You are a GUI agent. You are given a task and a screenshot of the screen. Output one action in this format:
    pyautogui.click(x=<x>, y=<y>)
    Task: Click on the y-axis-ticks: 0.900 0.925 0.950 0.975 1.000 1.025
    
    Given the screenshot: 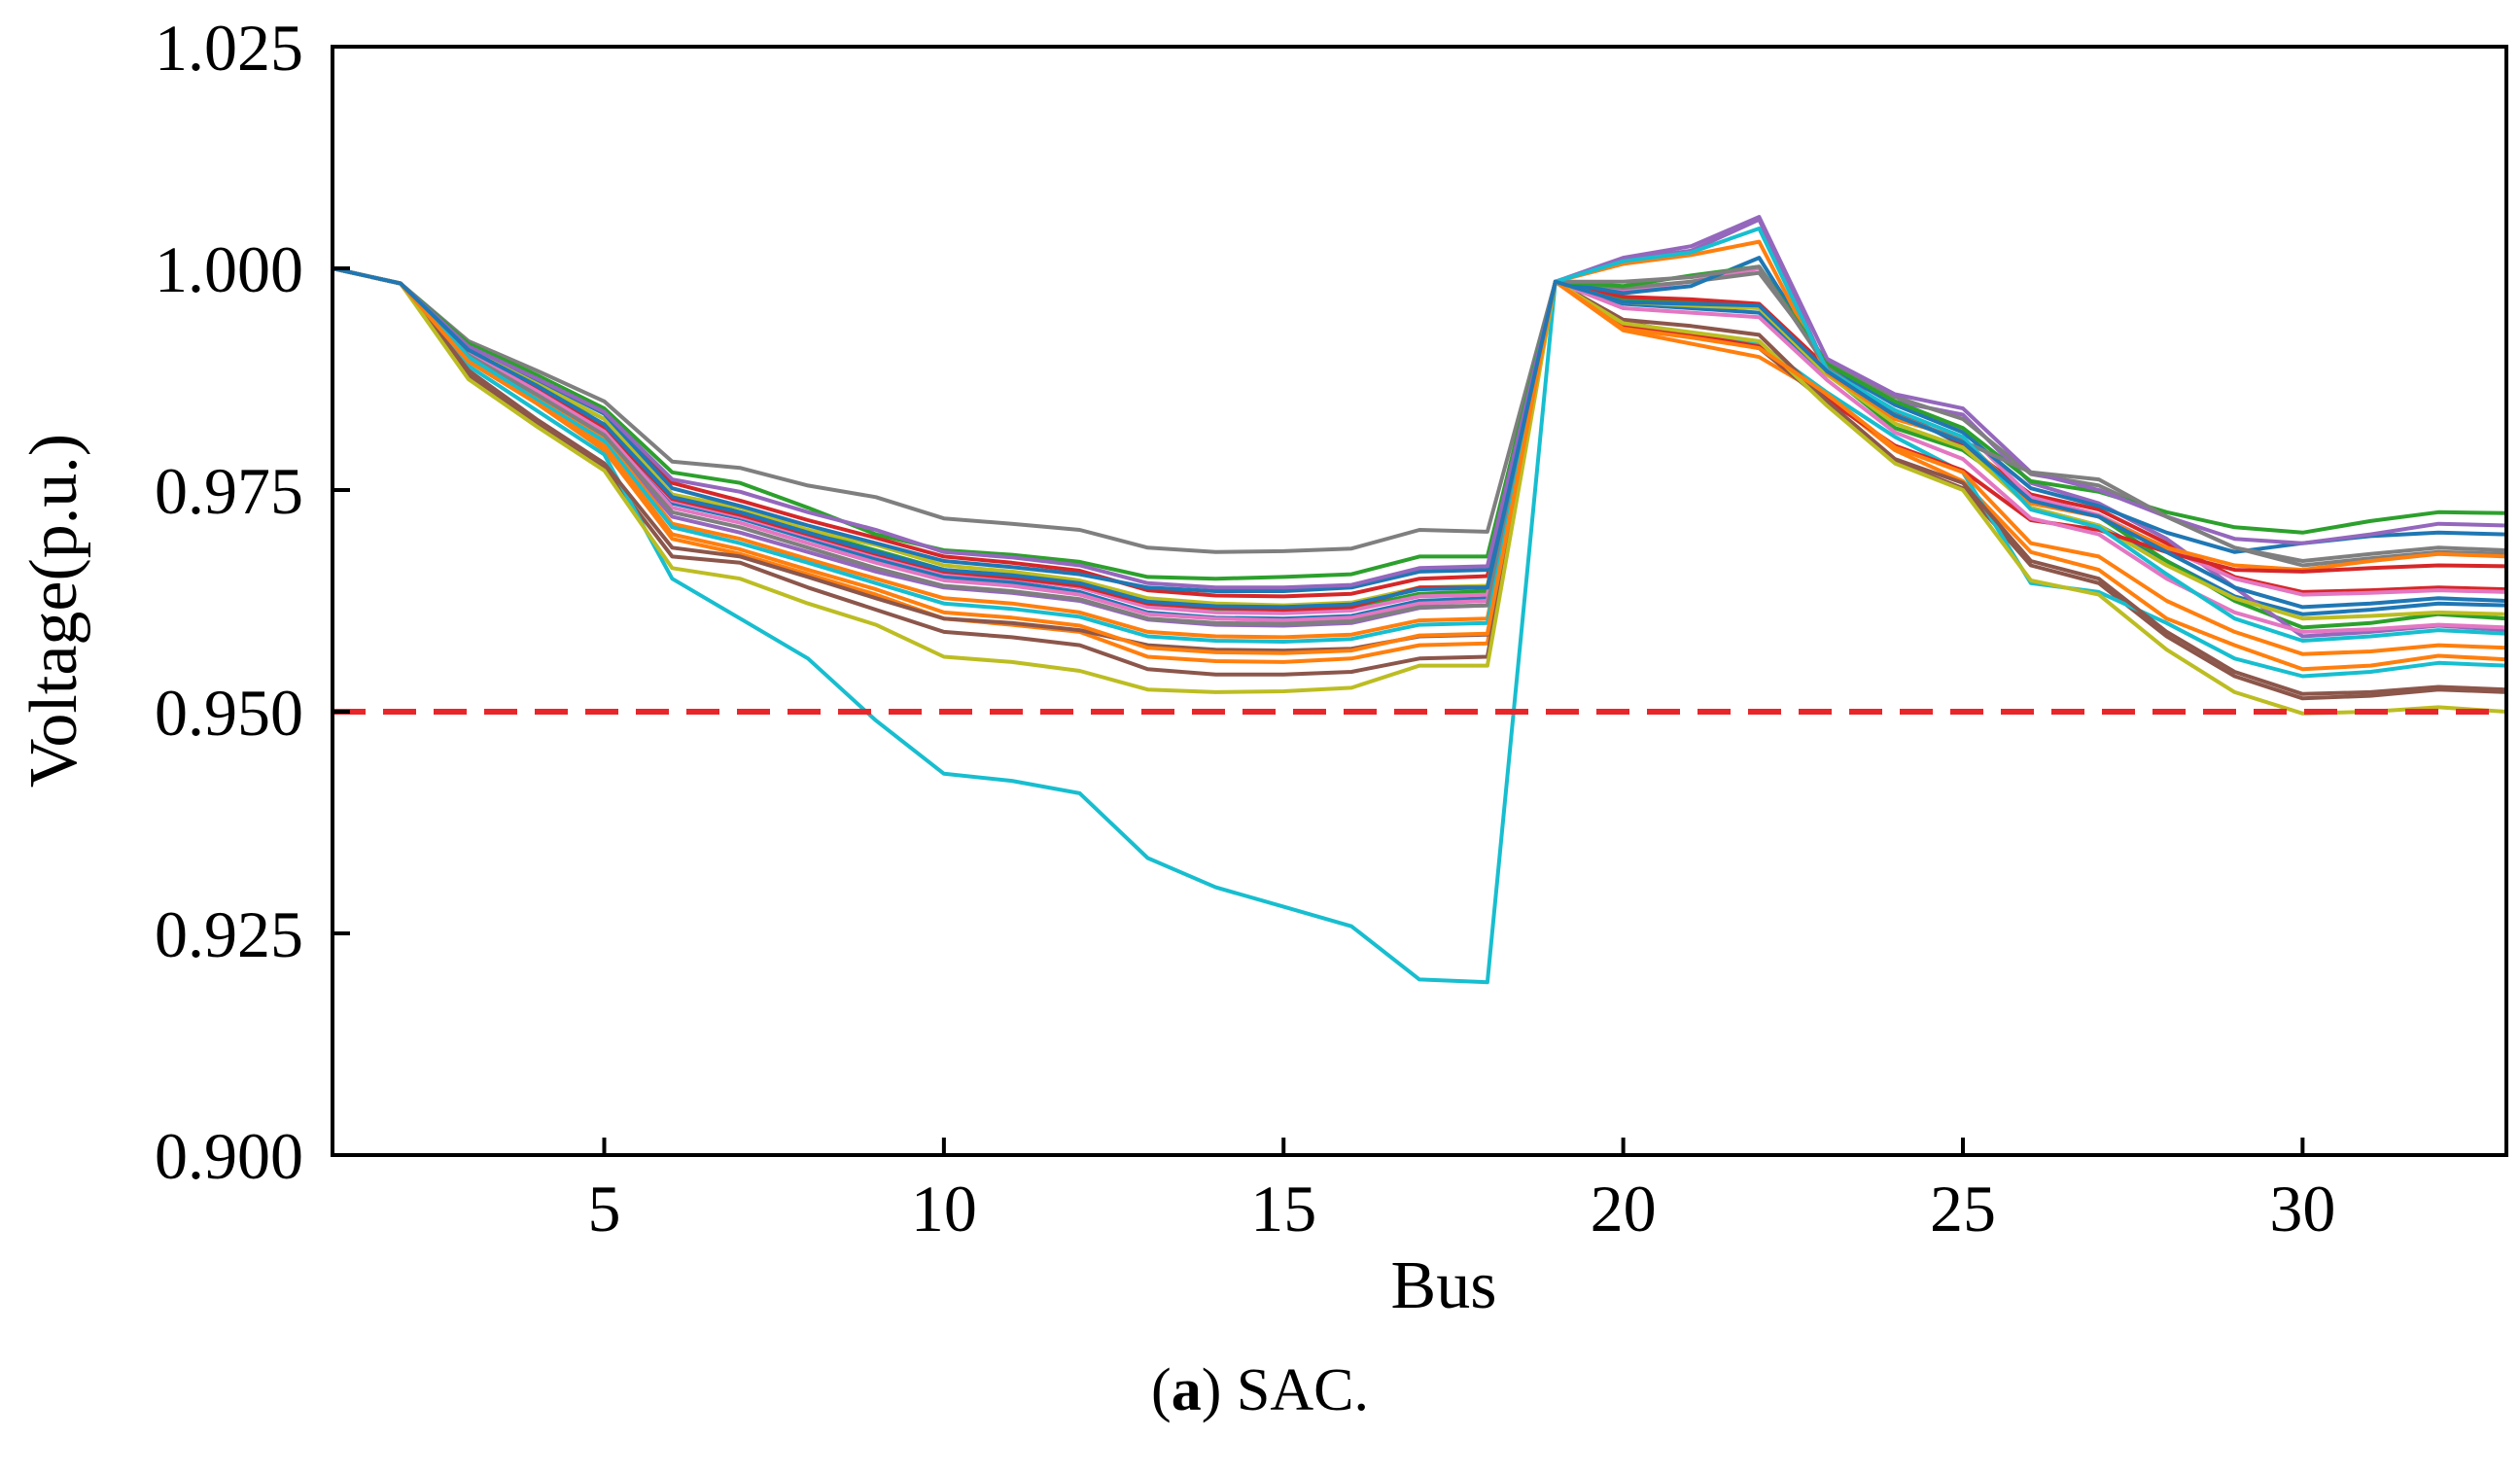 What is the action you would take?
    pyautogui.click(x=252, y=602)
    